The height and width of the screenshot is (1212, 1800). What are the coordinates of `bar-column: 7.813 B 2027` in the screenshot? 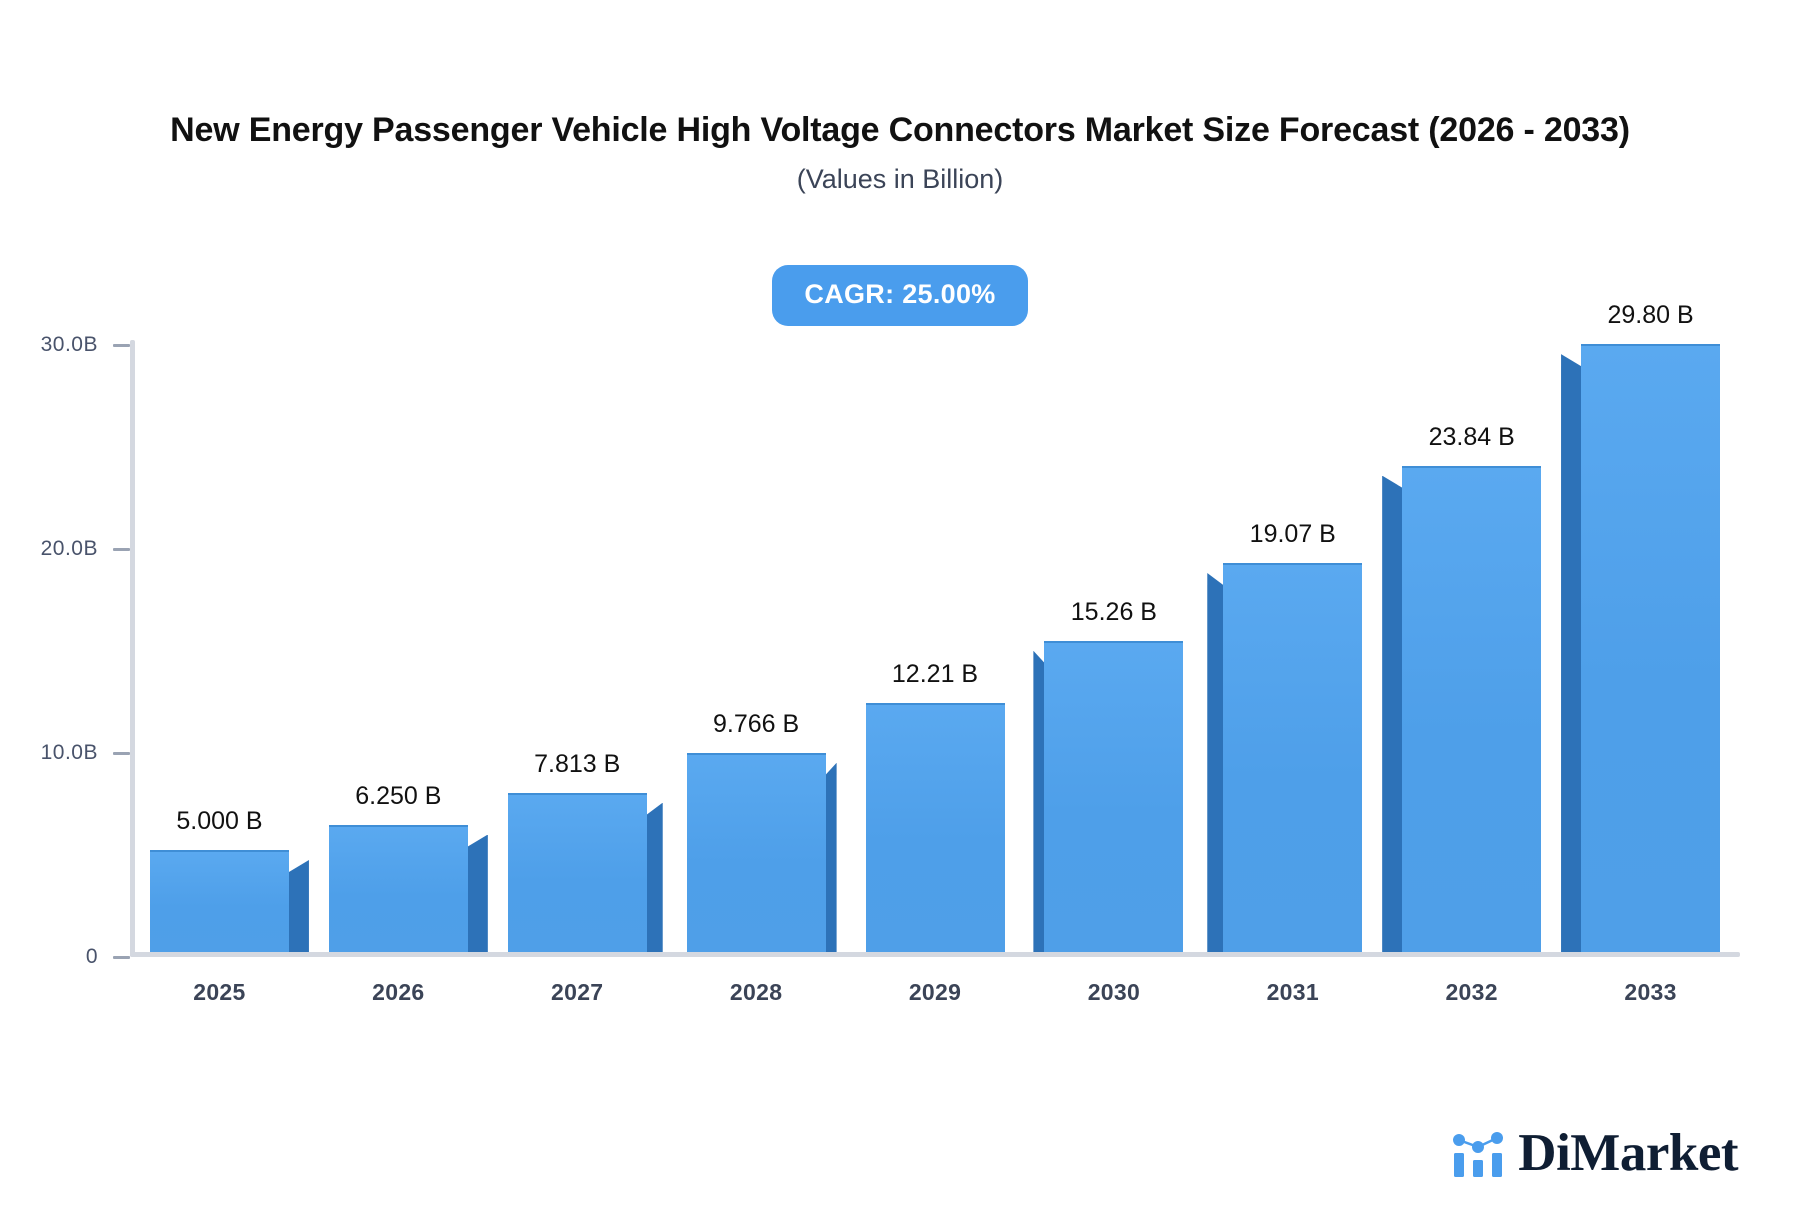 It's located at (585, 672).